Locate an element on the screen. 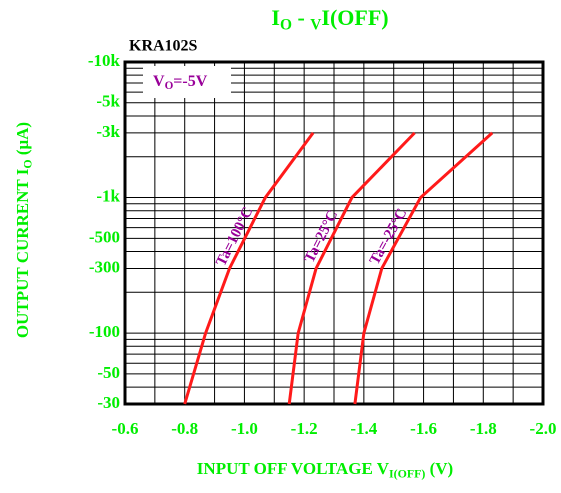 Image resolution: width=561 pixels, height=493 pixels. xlabel-text: INPUT OFF VOLTAGE VI(OFF) (V) is located at coordinates (325, 469).